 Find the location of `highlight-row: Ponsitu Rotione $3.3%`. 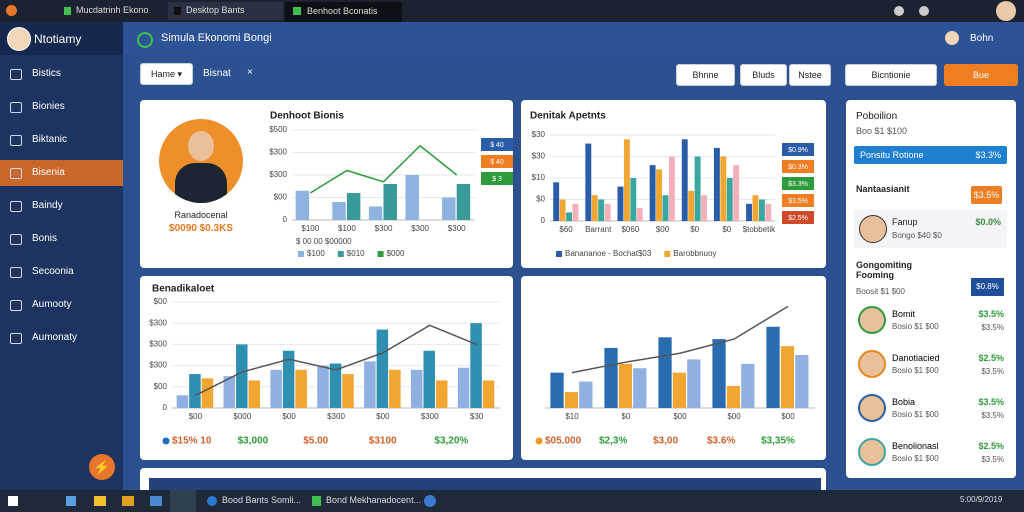

highlight-row: Ponsitu Rotione $3.3% is located at coordinates (930, 155).